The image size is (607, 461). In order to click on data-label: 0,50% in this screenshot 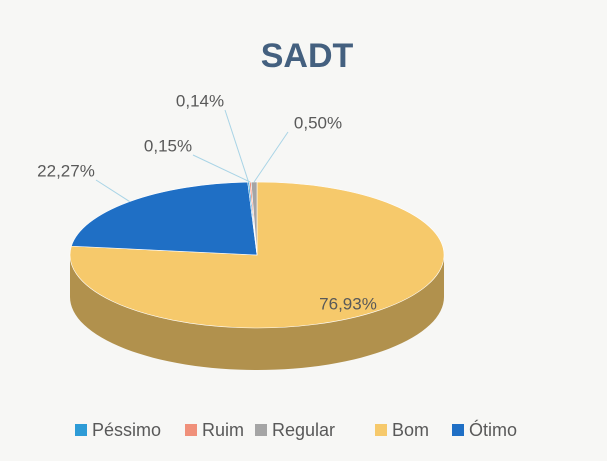, I will do `click(318, 122)`.